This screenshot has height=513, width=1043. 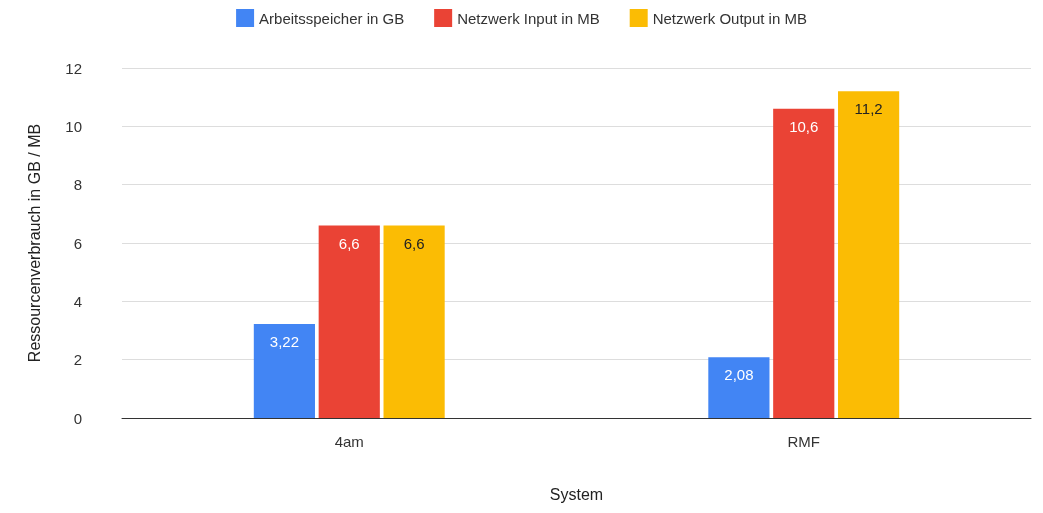 What do you see at coordinates (73, 68) in the screenshot?
I see `y-tick-label: 12` at bounding box center [73, 68].